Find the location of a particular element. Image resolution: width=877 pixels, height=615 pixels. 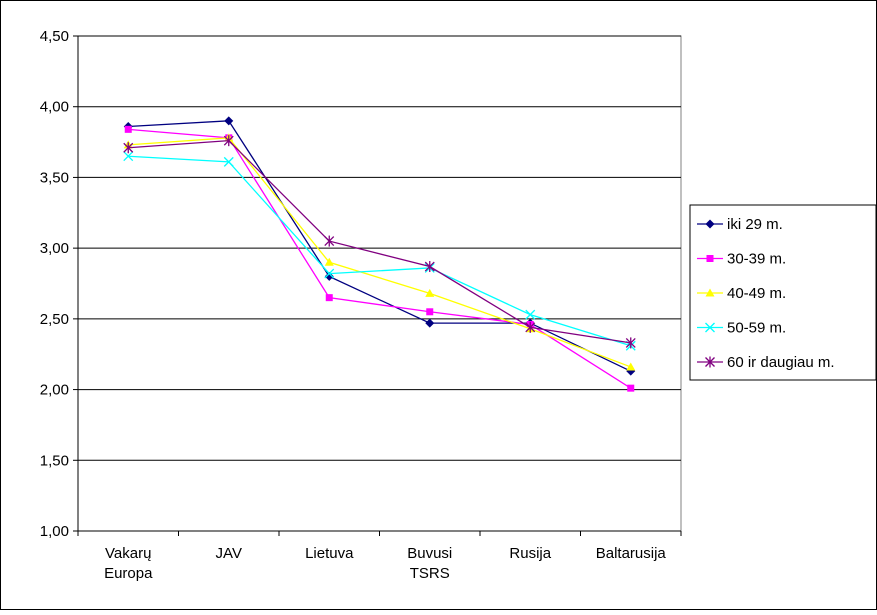

y-tick-label: 4,00 is located at coordinates (54, 107).